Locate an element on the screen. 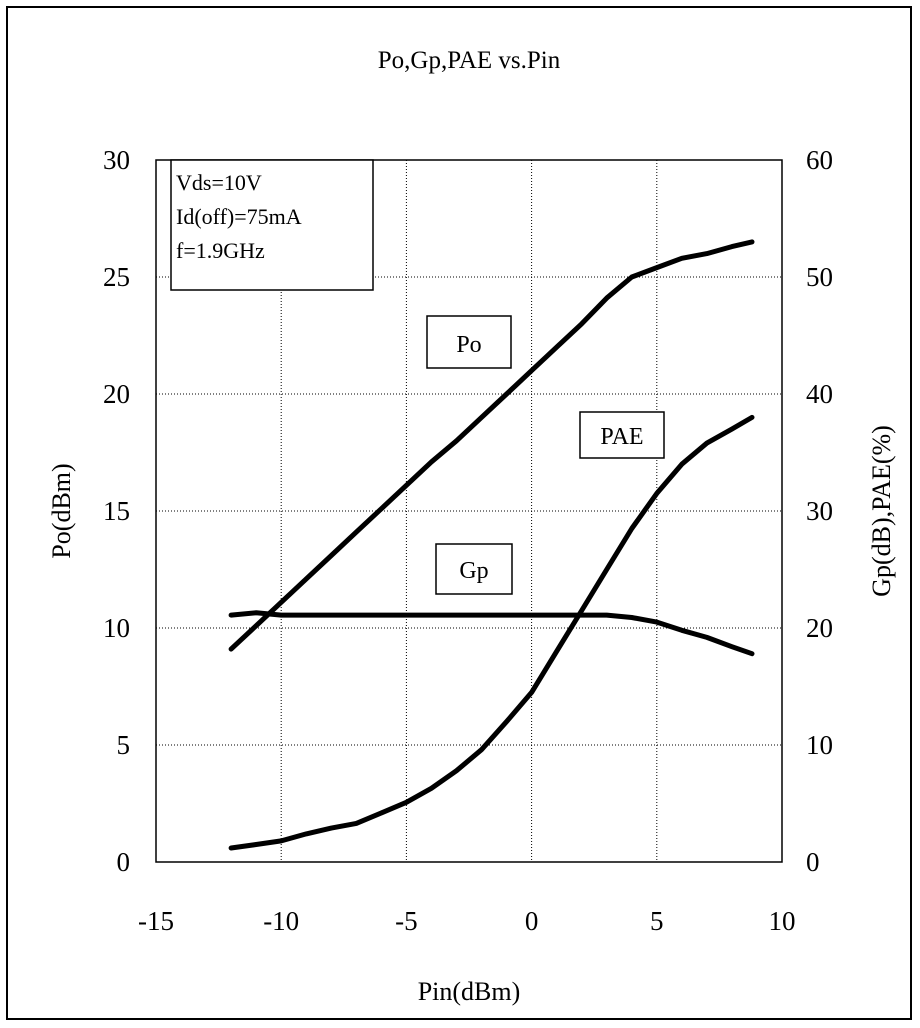 The height and width of the screenshot is (1028, 920). y-tick-label-right: 20 is located at coordinates (819, 628).